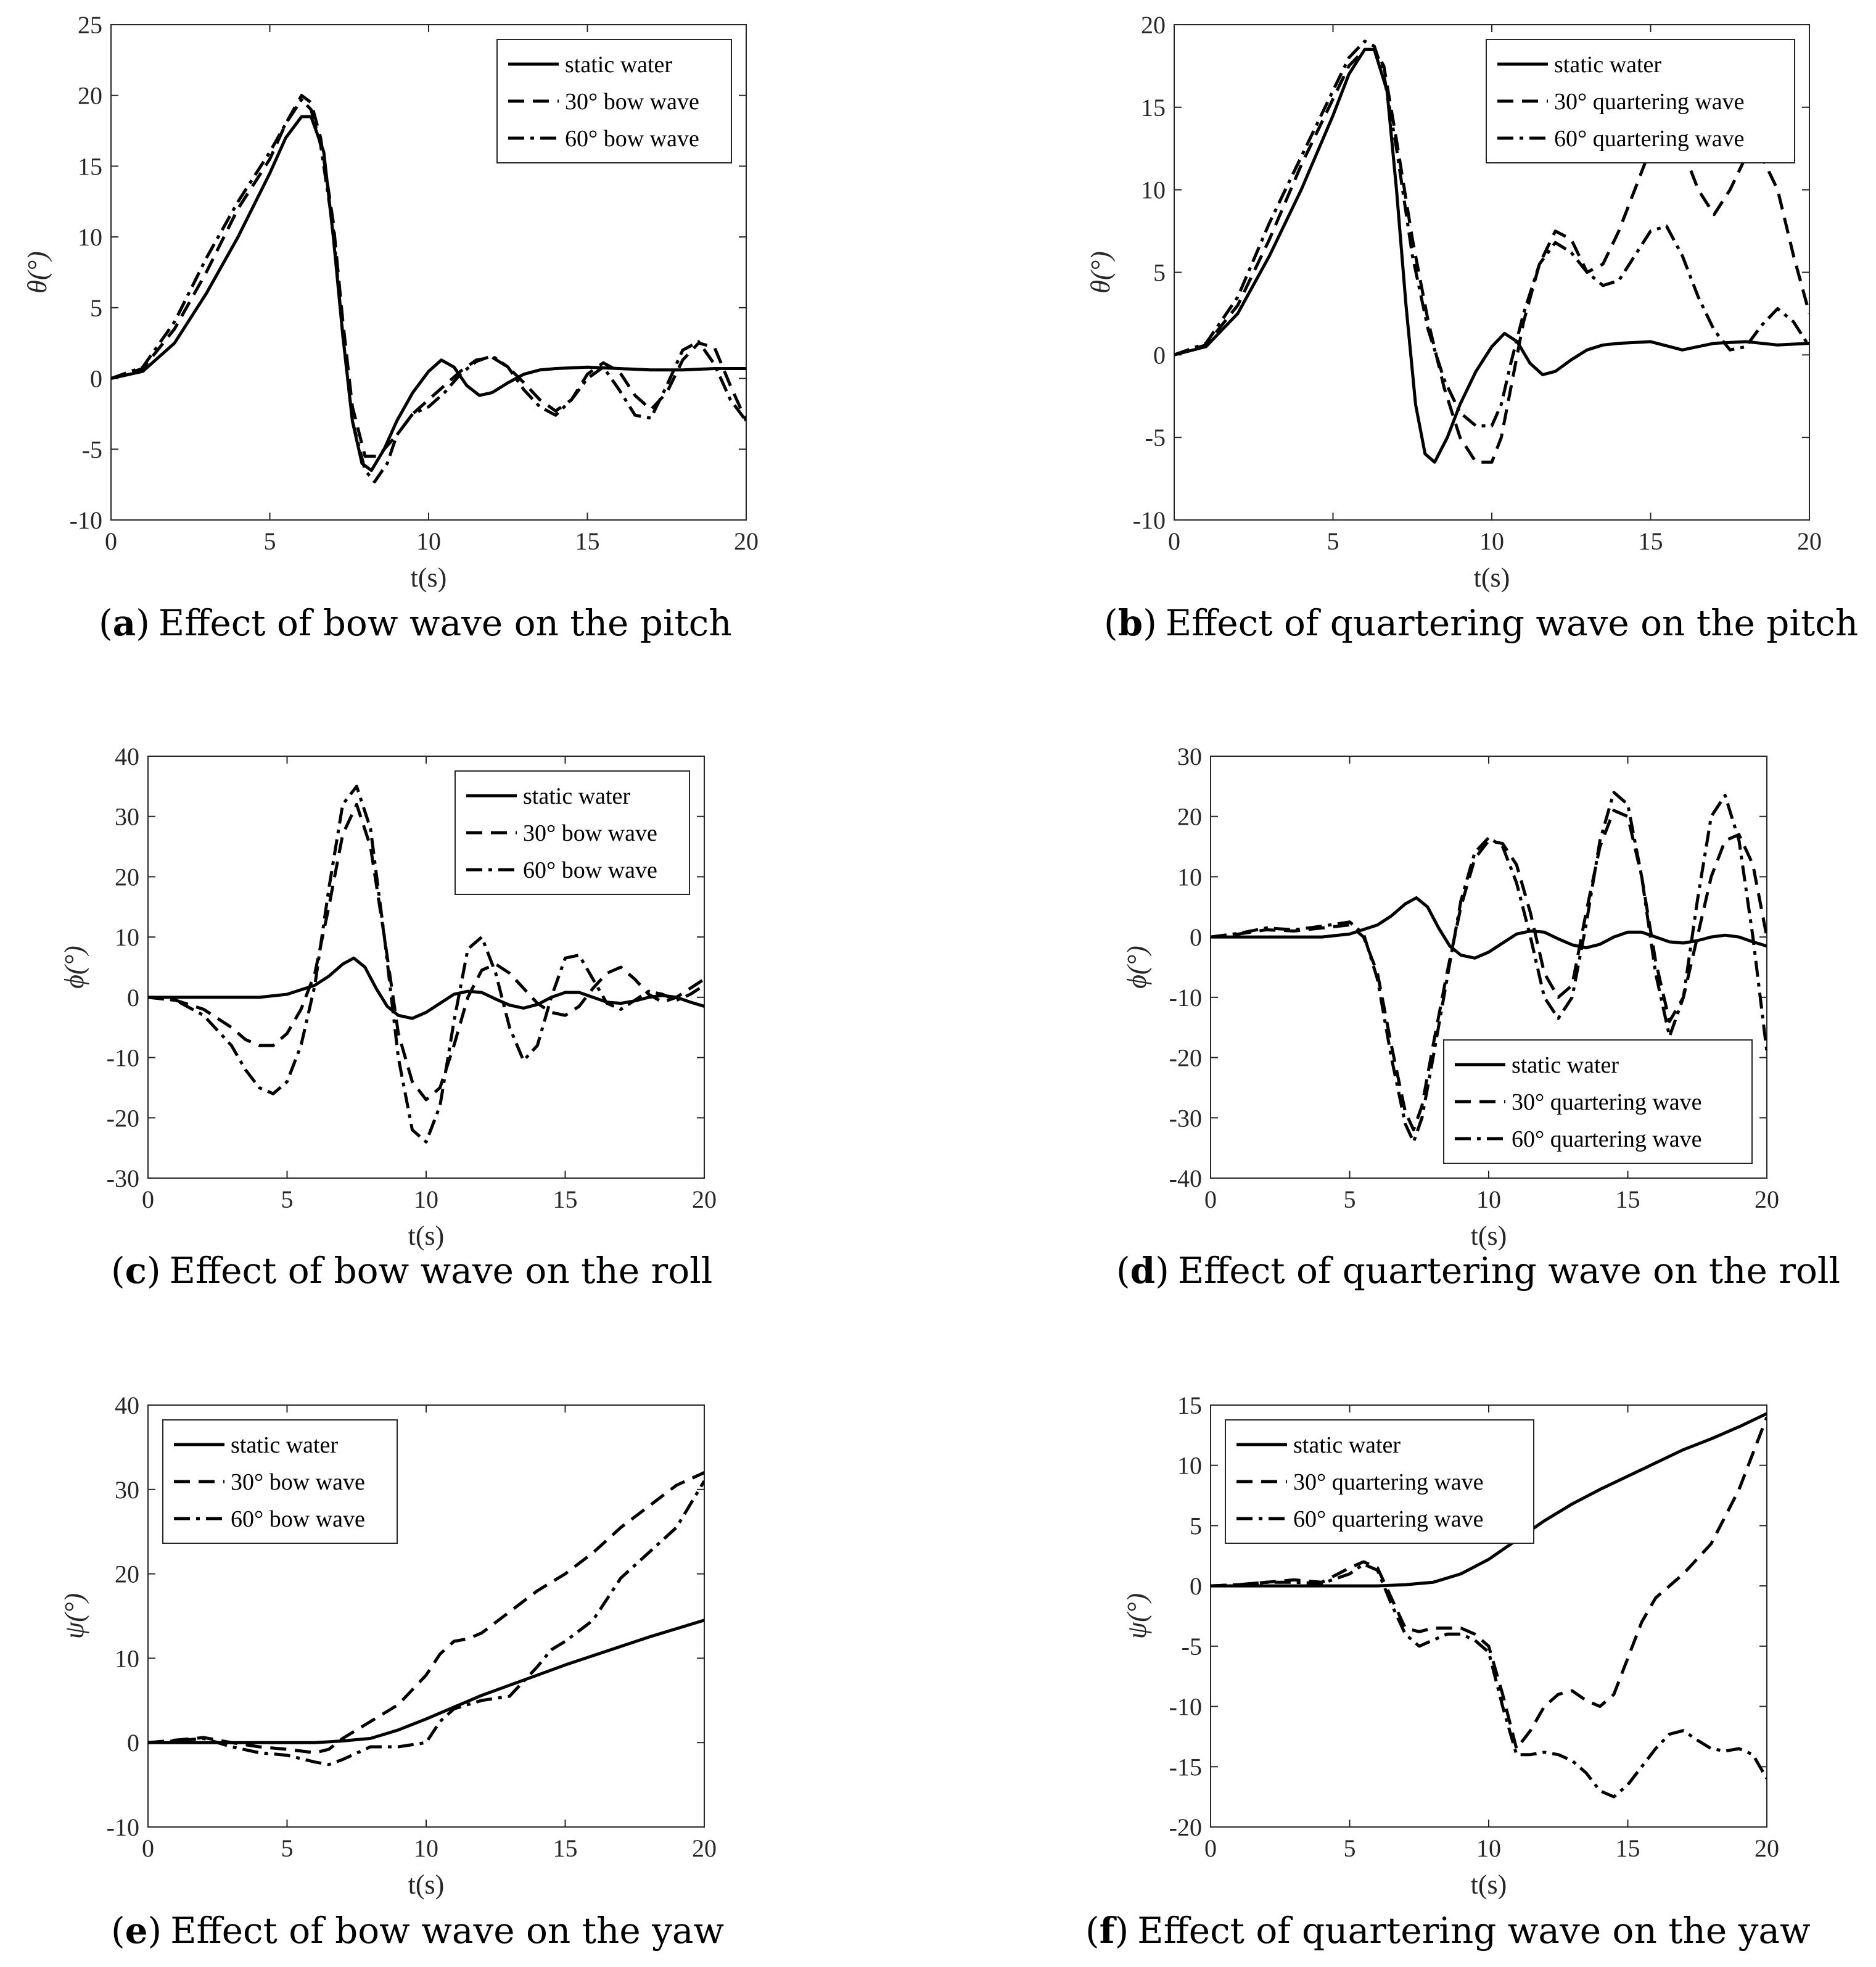 This screenshot has width=1876, height=1967. I want to click on y-tick-label: -15, so click(1185, 1767).